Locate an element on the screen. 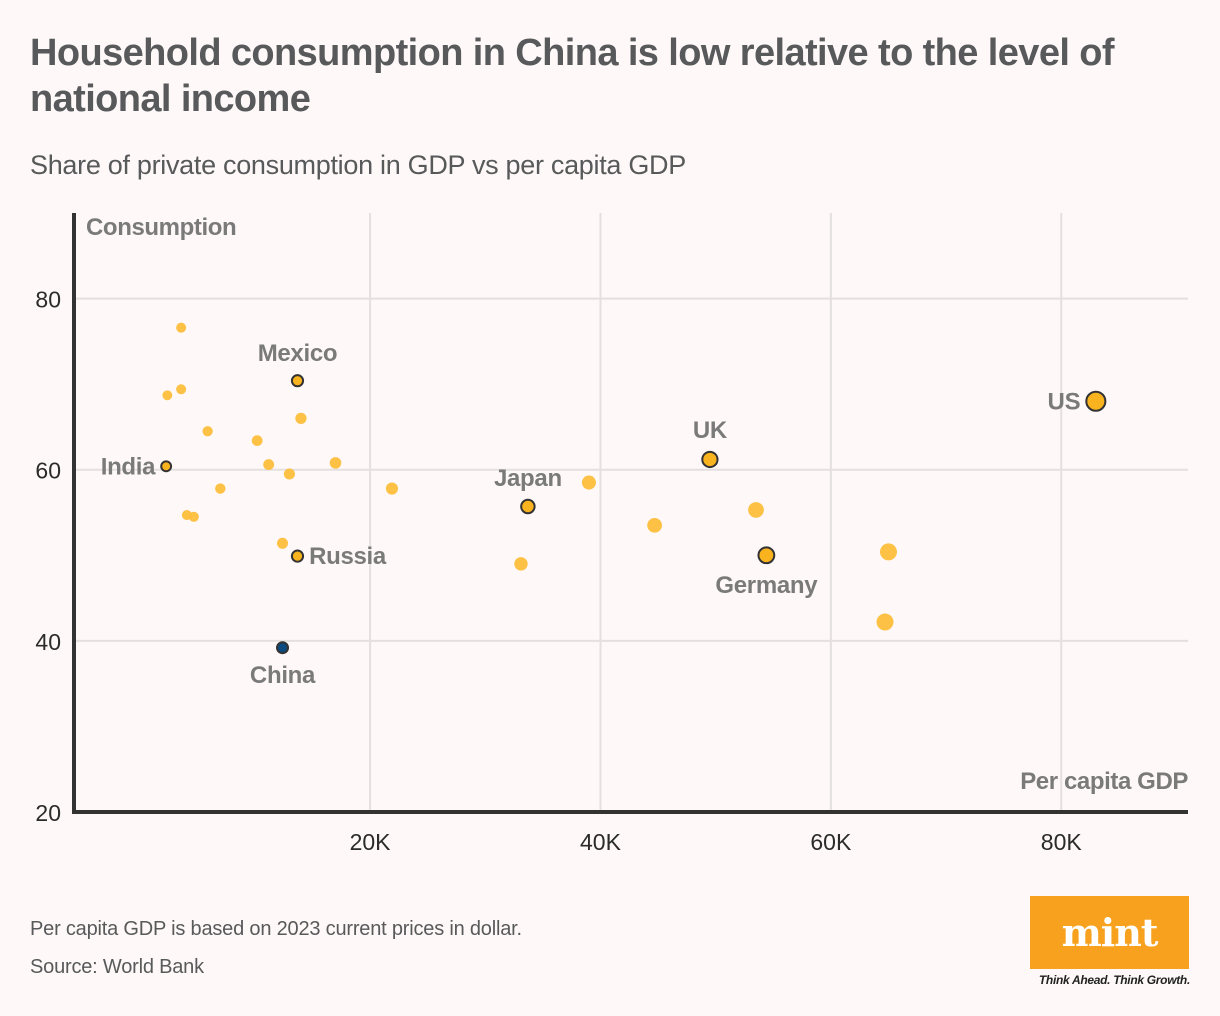 Image resolution: width=1220 pixels, height=1016 pixels. x-tick-label: 20K is located at coordinates (371, 842).